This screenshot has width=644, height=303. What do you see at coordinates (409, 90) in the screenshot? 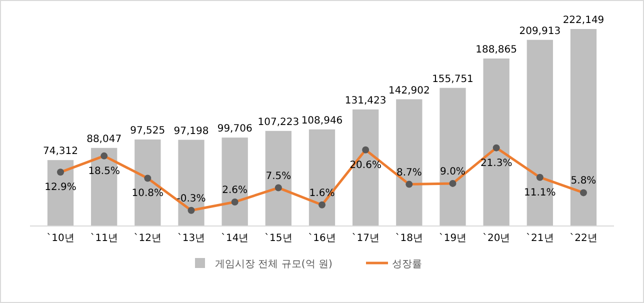
I see `data-label: 142,902` at bounding box center [409, 90].